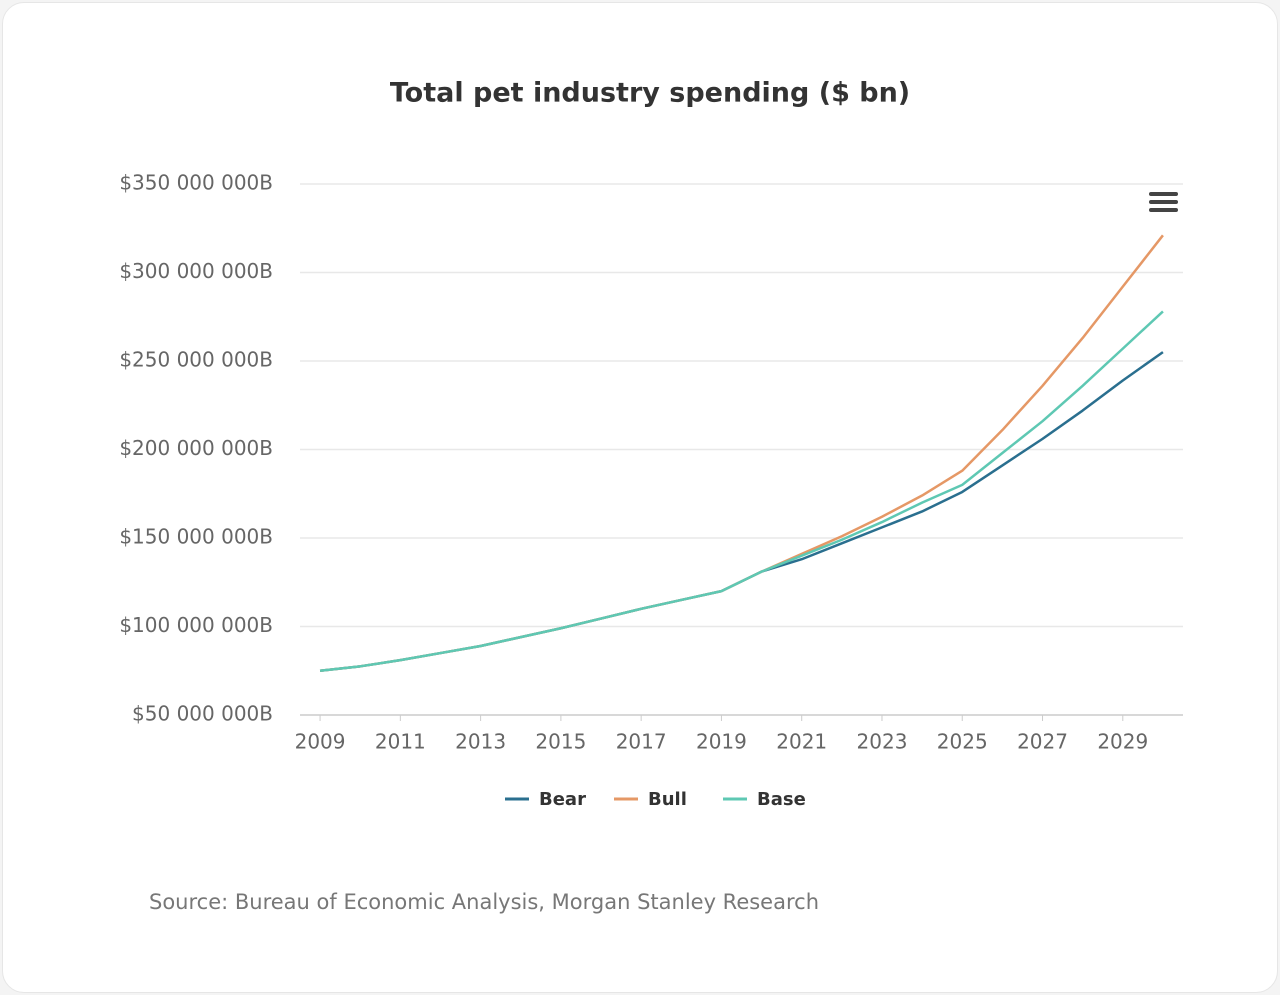  I want to click on x-tick-label: 2013, so click(480, 742).